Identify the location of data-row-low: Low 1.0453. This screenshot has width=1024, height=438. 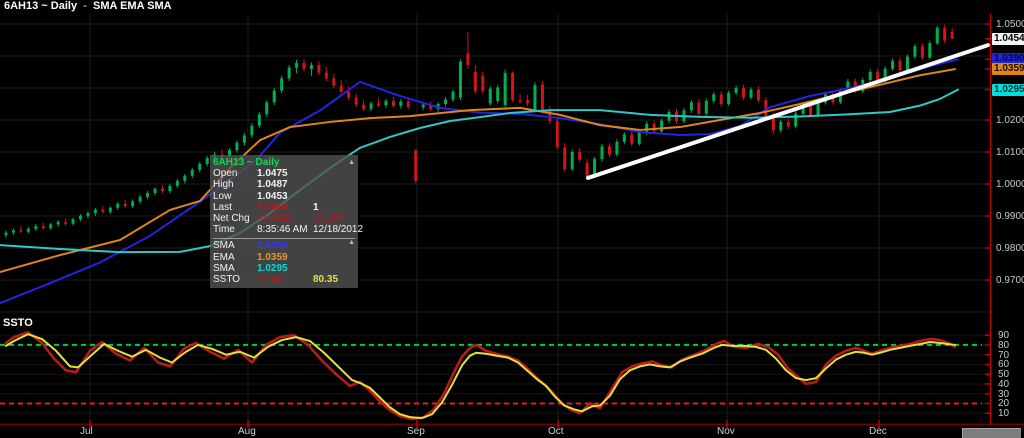
(250, 196).